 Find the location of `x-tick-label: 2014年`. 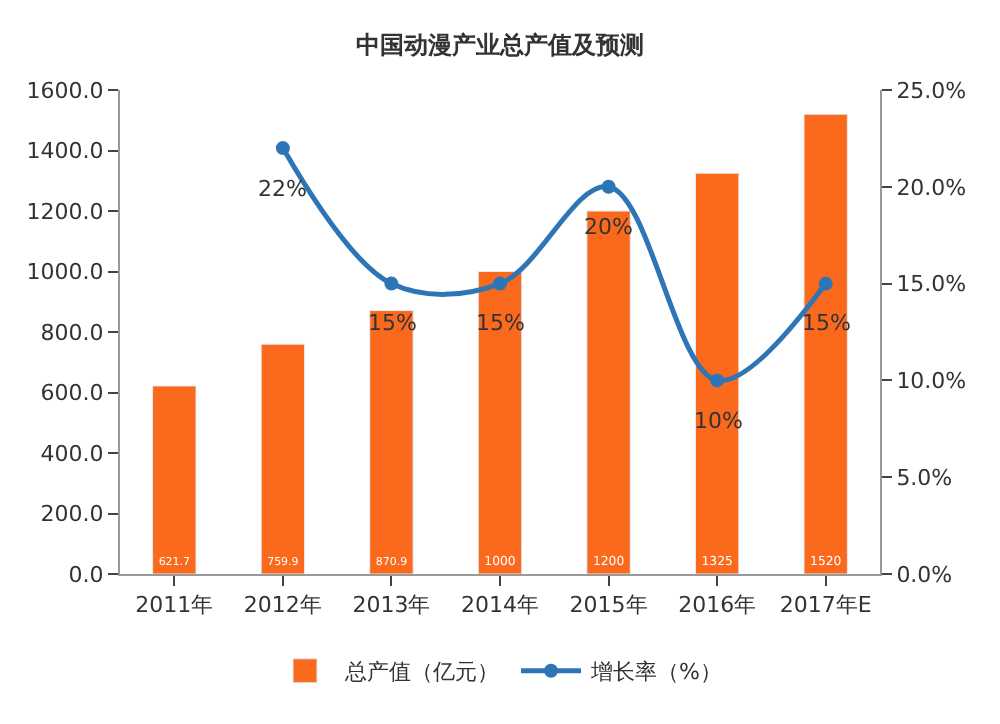

x-tick-label: 2014年 is located at coordinates (500, 605).